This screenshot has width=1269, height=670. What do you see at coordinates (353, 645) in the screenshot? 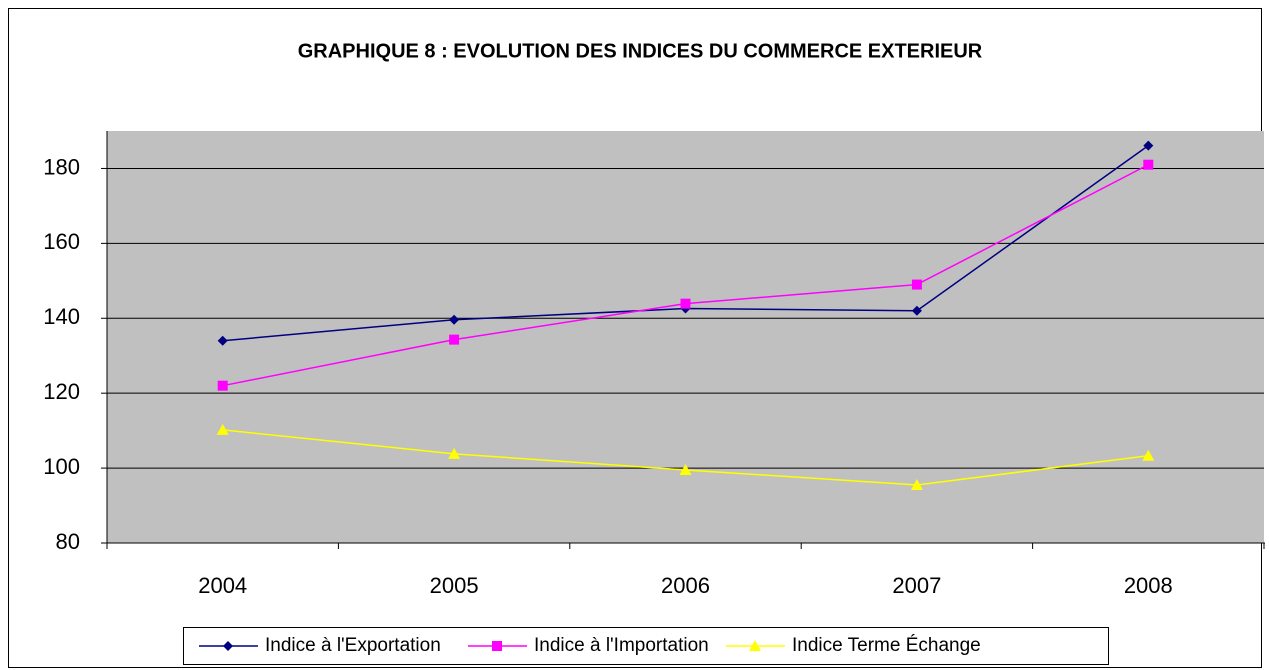
I see `legend-label: Indice à l'Exportation` at bounding box center [353, 645].